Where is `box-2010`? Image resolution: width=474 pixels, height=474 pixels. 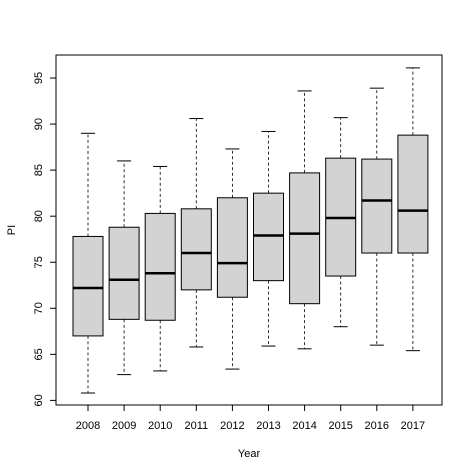
box-2010 is located at coordinates (160, 268).